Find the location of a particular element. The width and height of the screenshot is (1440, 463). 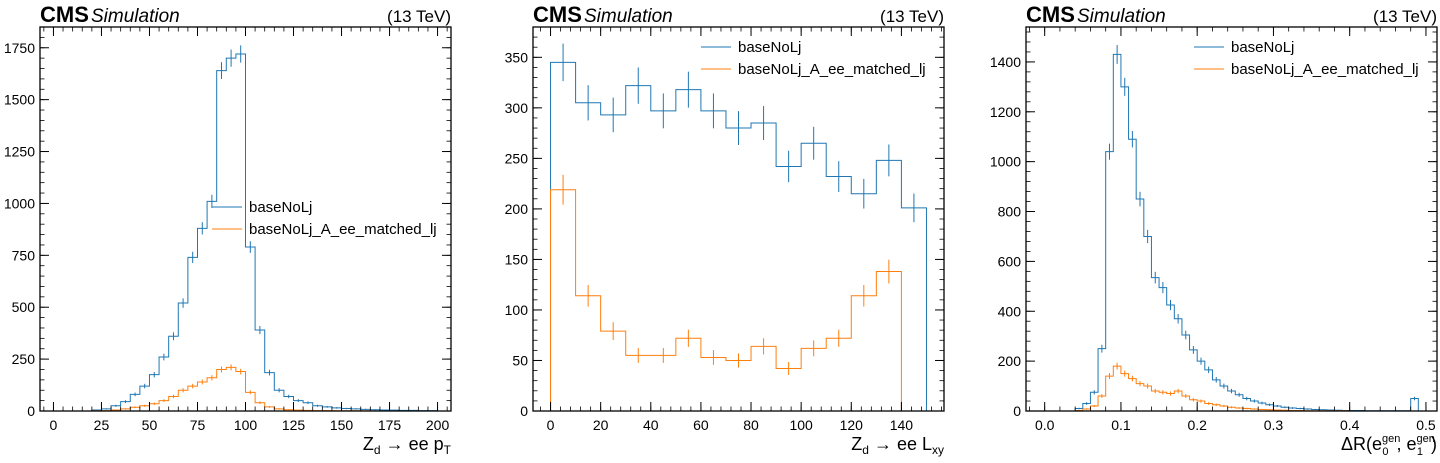

x-tick-label: 140 is located at coordinates (902, 425).